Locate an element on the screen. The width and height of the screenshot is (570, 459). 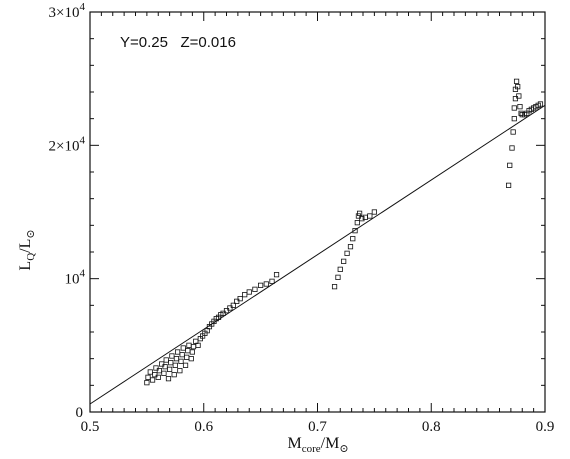
x-tick-label: 0.5 is located at coordinates (90, 427).